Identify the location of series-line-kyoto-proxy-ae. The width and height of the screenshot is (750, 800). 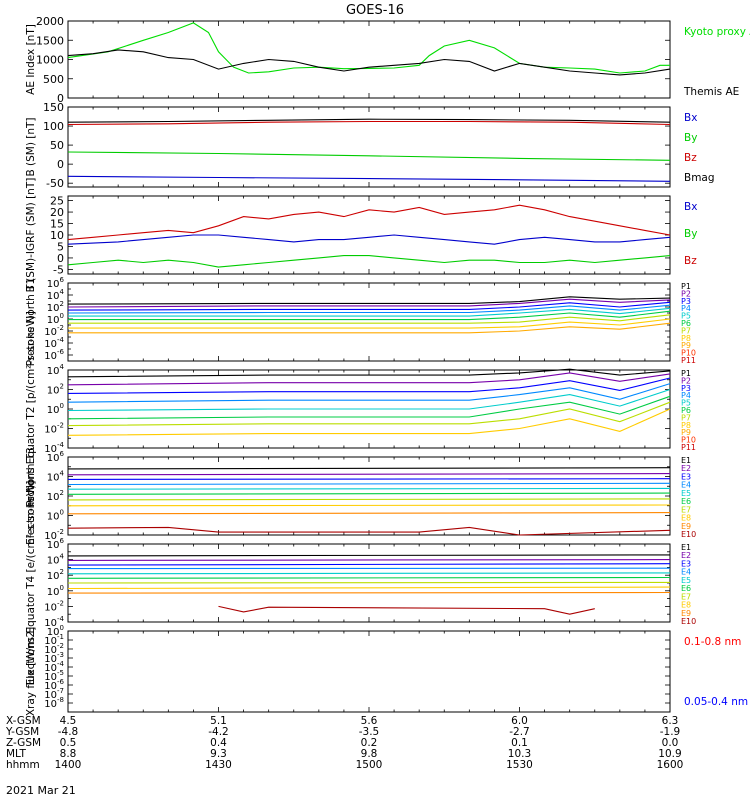
(368, 48).